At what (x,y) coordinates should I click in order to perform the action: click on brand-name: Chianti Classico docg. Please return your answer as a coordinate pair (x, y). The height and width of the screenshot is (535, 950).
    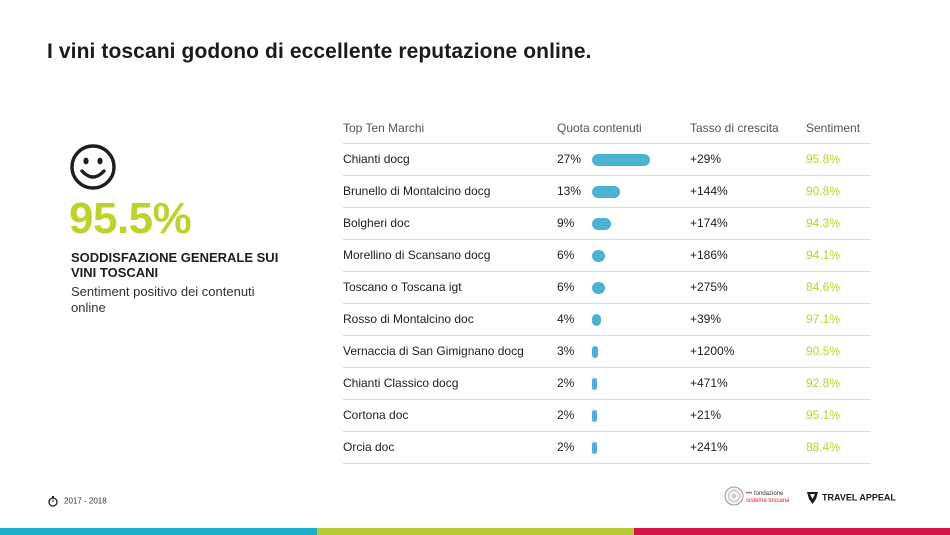
    Looking at the image, I should click on (401, 383).